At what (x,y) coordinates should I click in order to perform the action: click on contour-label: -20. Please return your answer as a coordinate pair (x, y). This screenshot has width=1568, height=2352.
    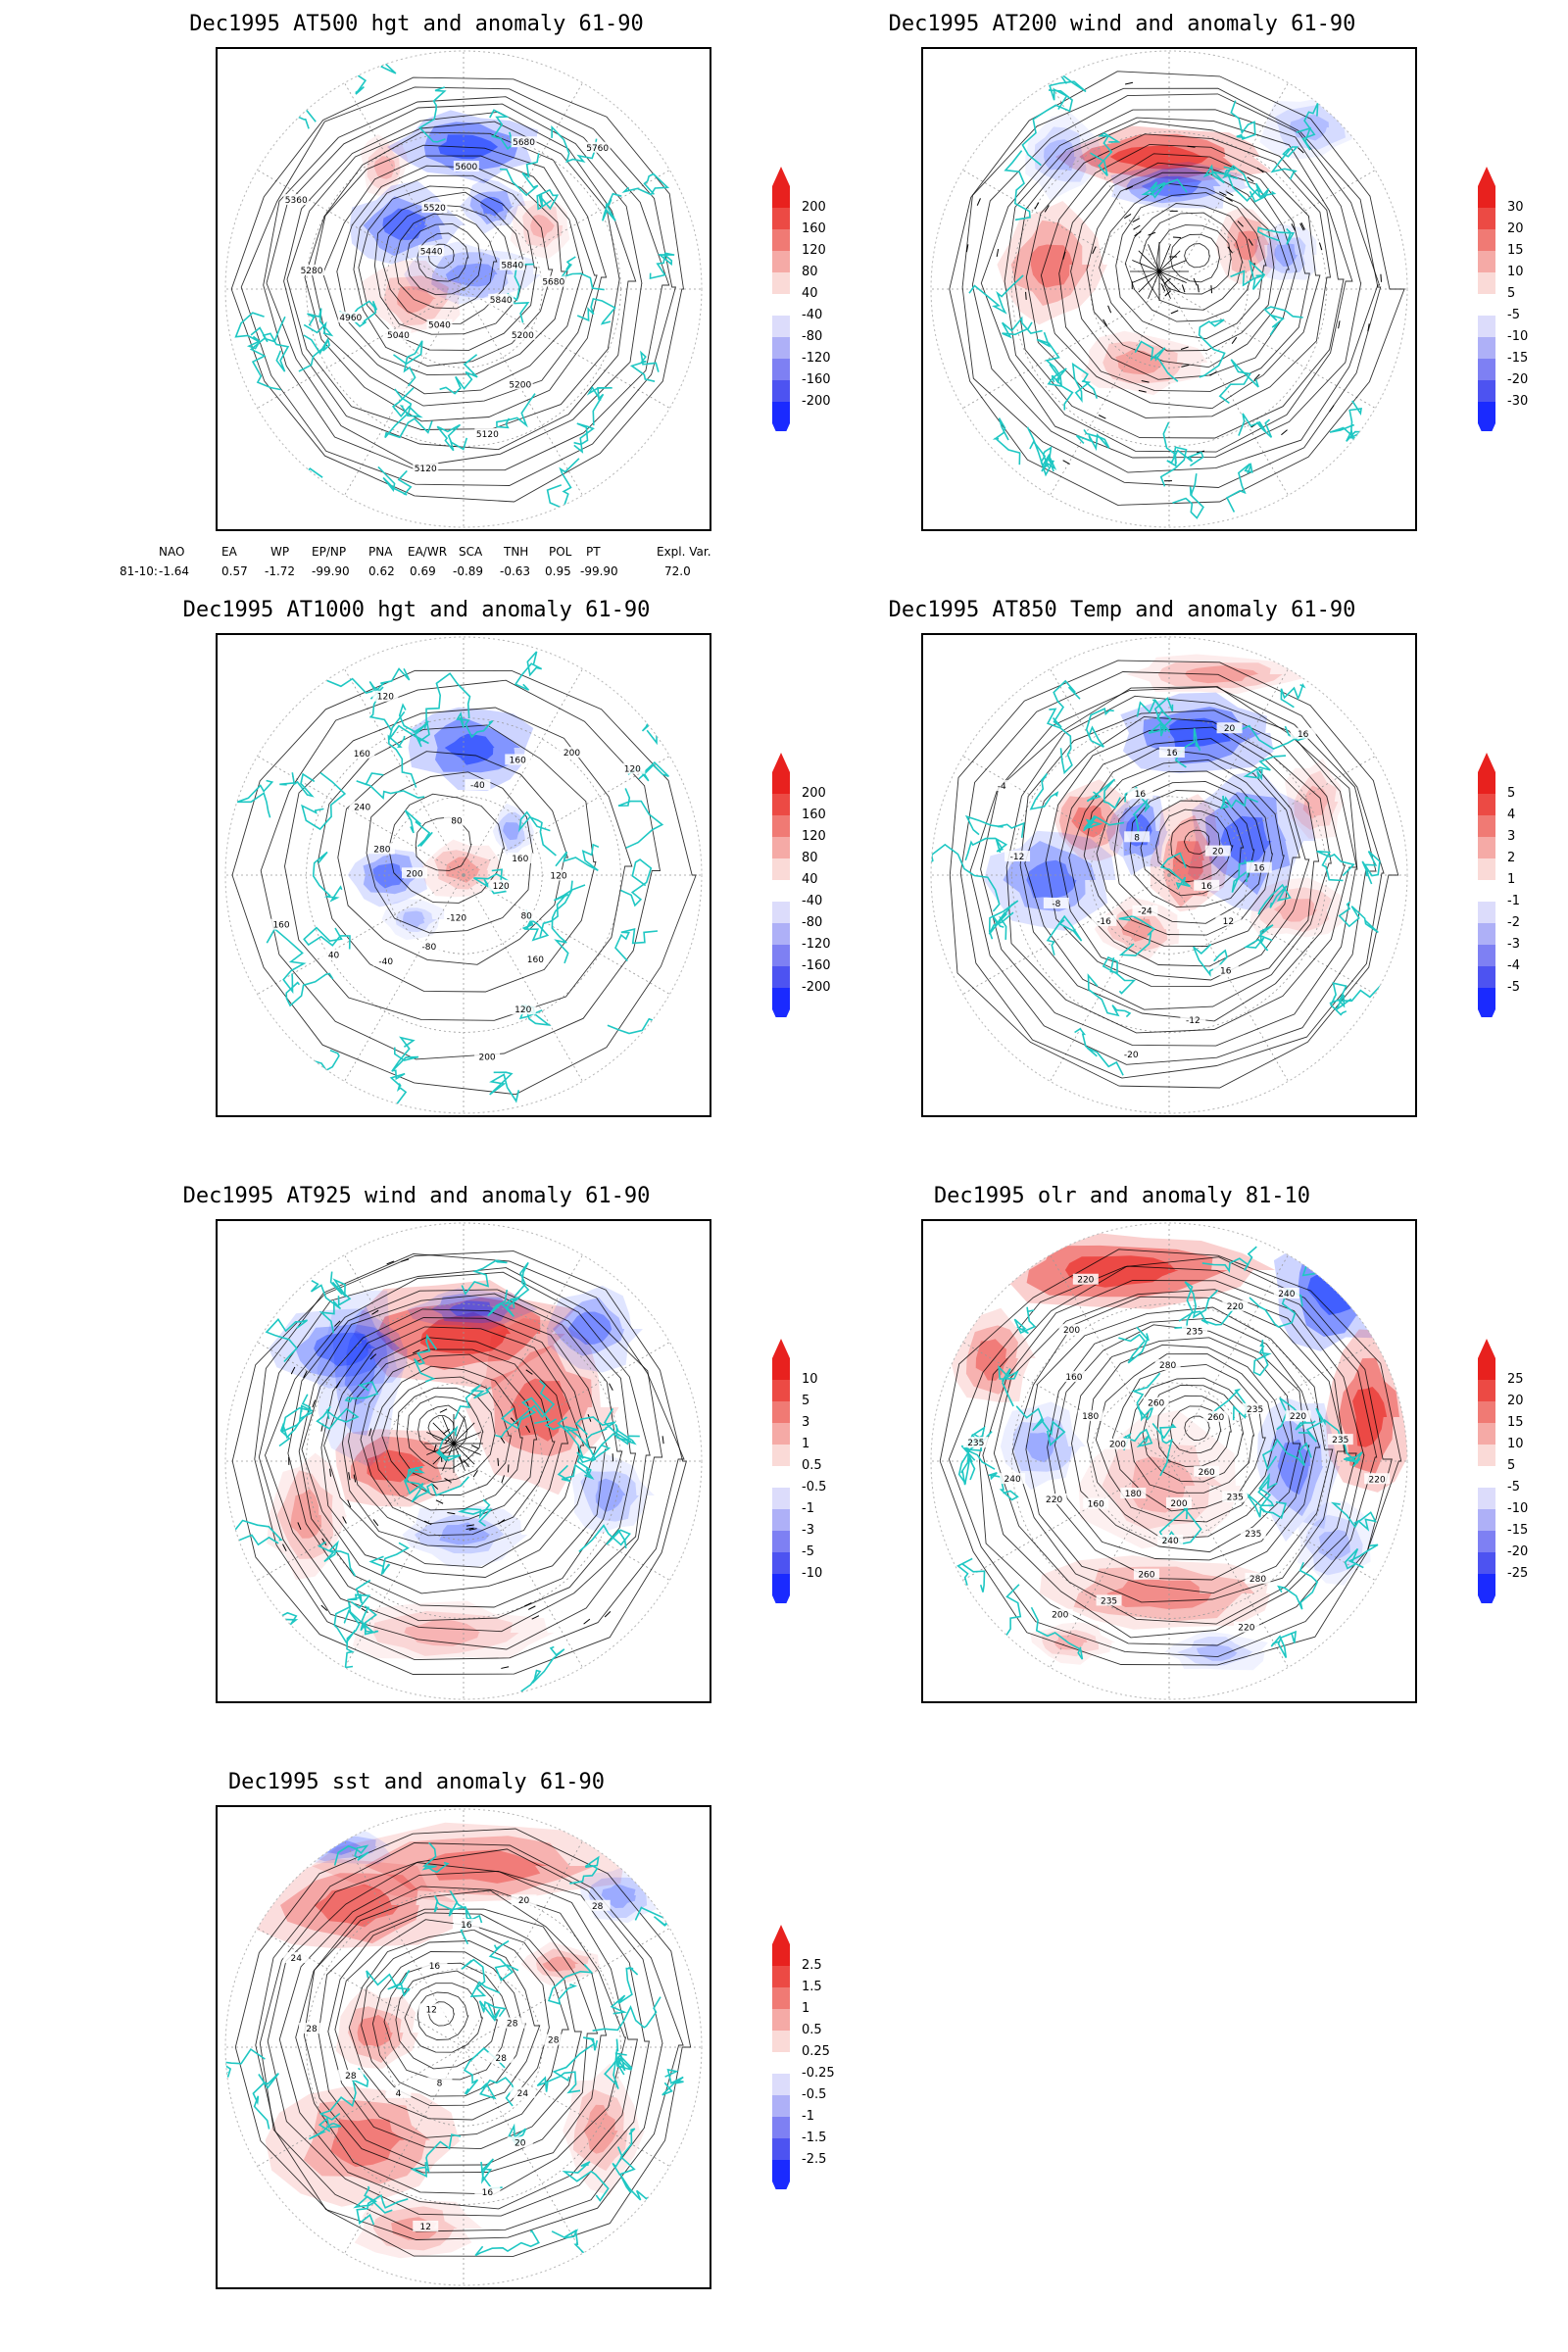
    Looking at the image, I should click on (1131, 1055).